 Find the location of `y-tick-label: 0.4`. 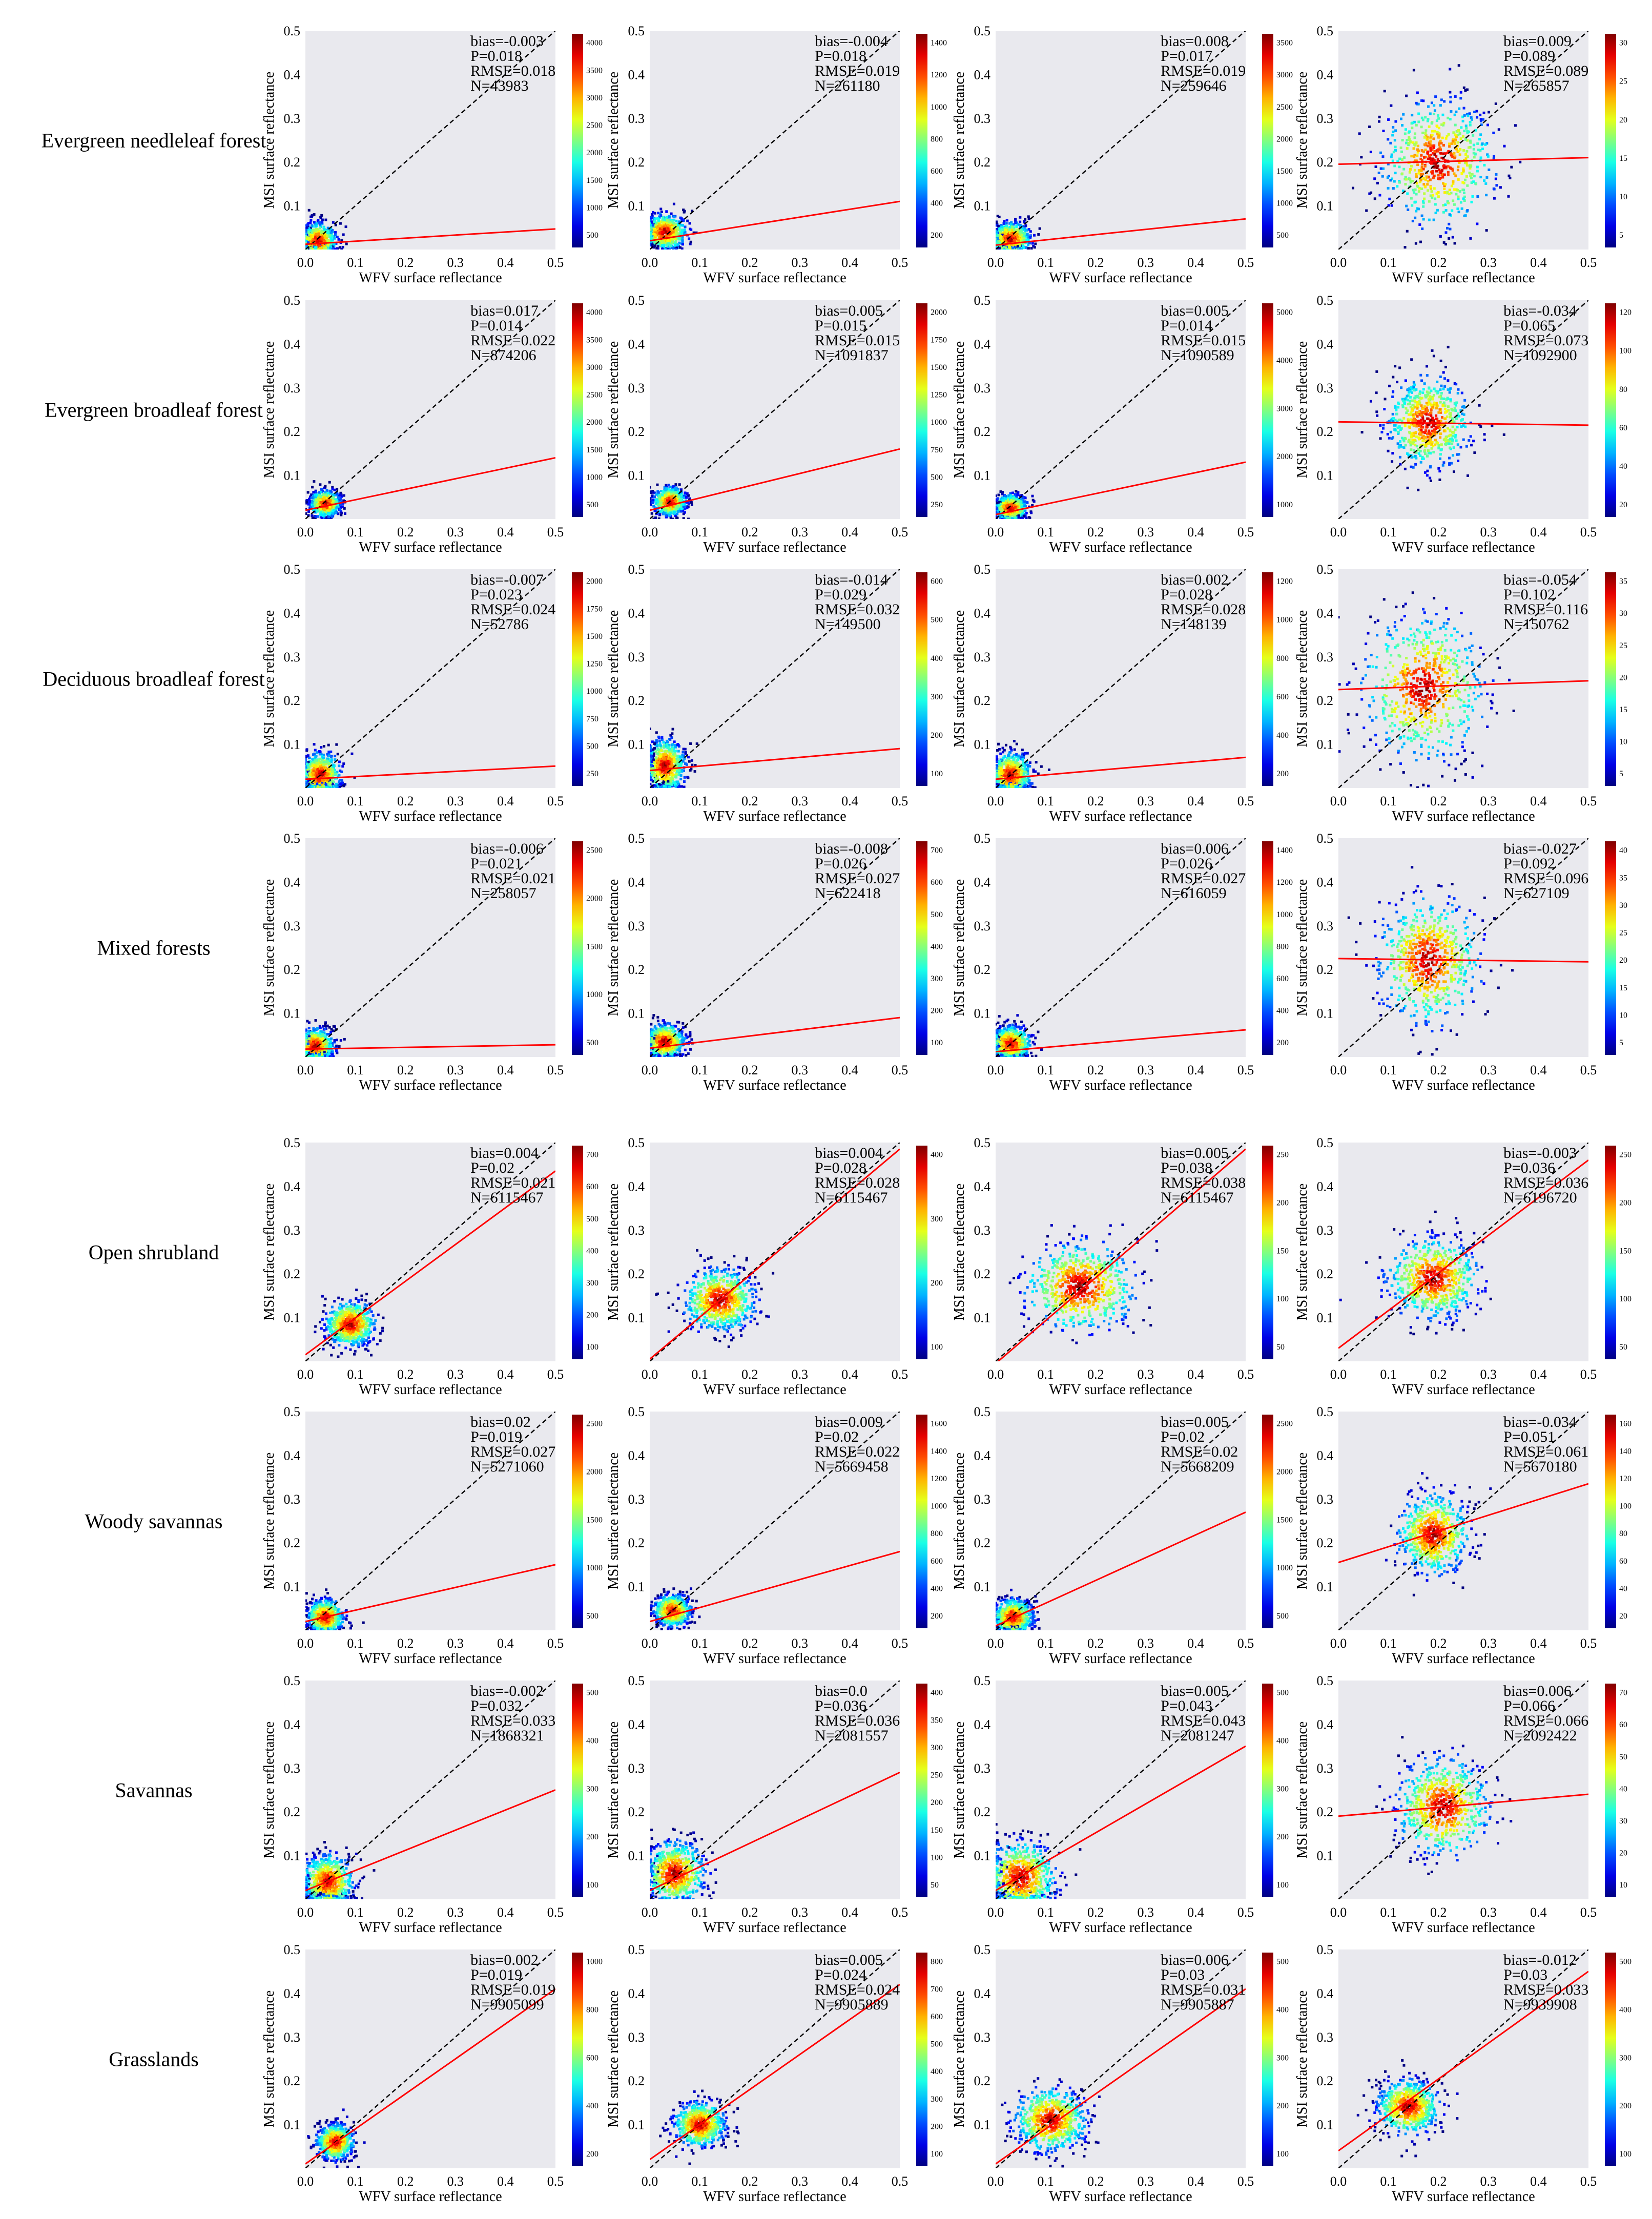

y-tick-label: 0.4 is located at coordinates (636, 344).